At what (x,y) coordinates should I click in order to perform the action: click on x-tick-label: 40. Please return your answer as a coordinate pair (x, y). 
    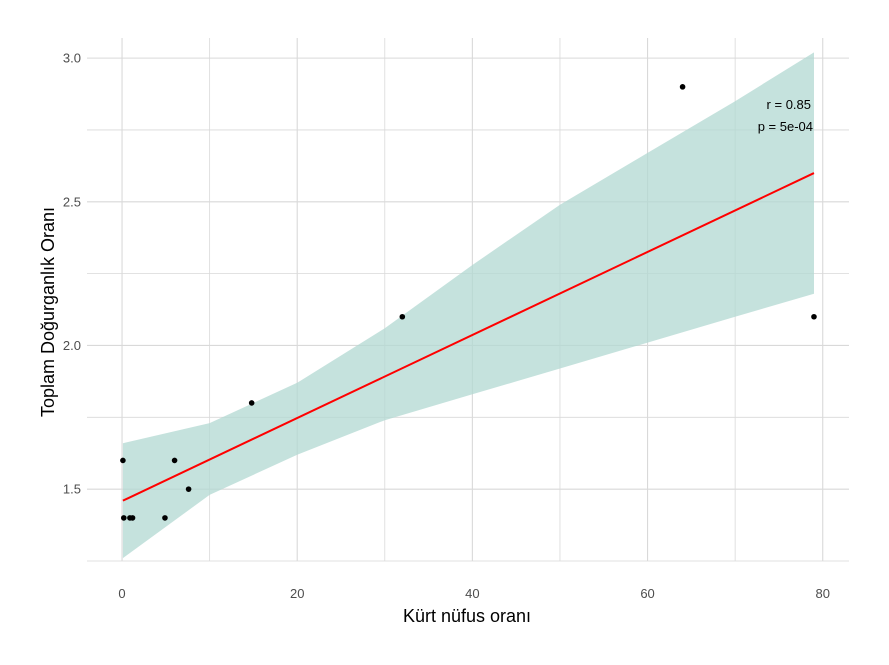
    Looking at the image, I should click on (472, 593).